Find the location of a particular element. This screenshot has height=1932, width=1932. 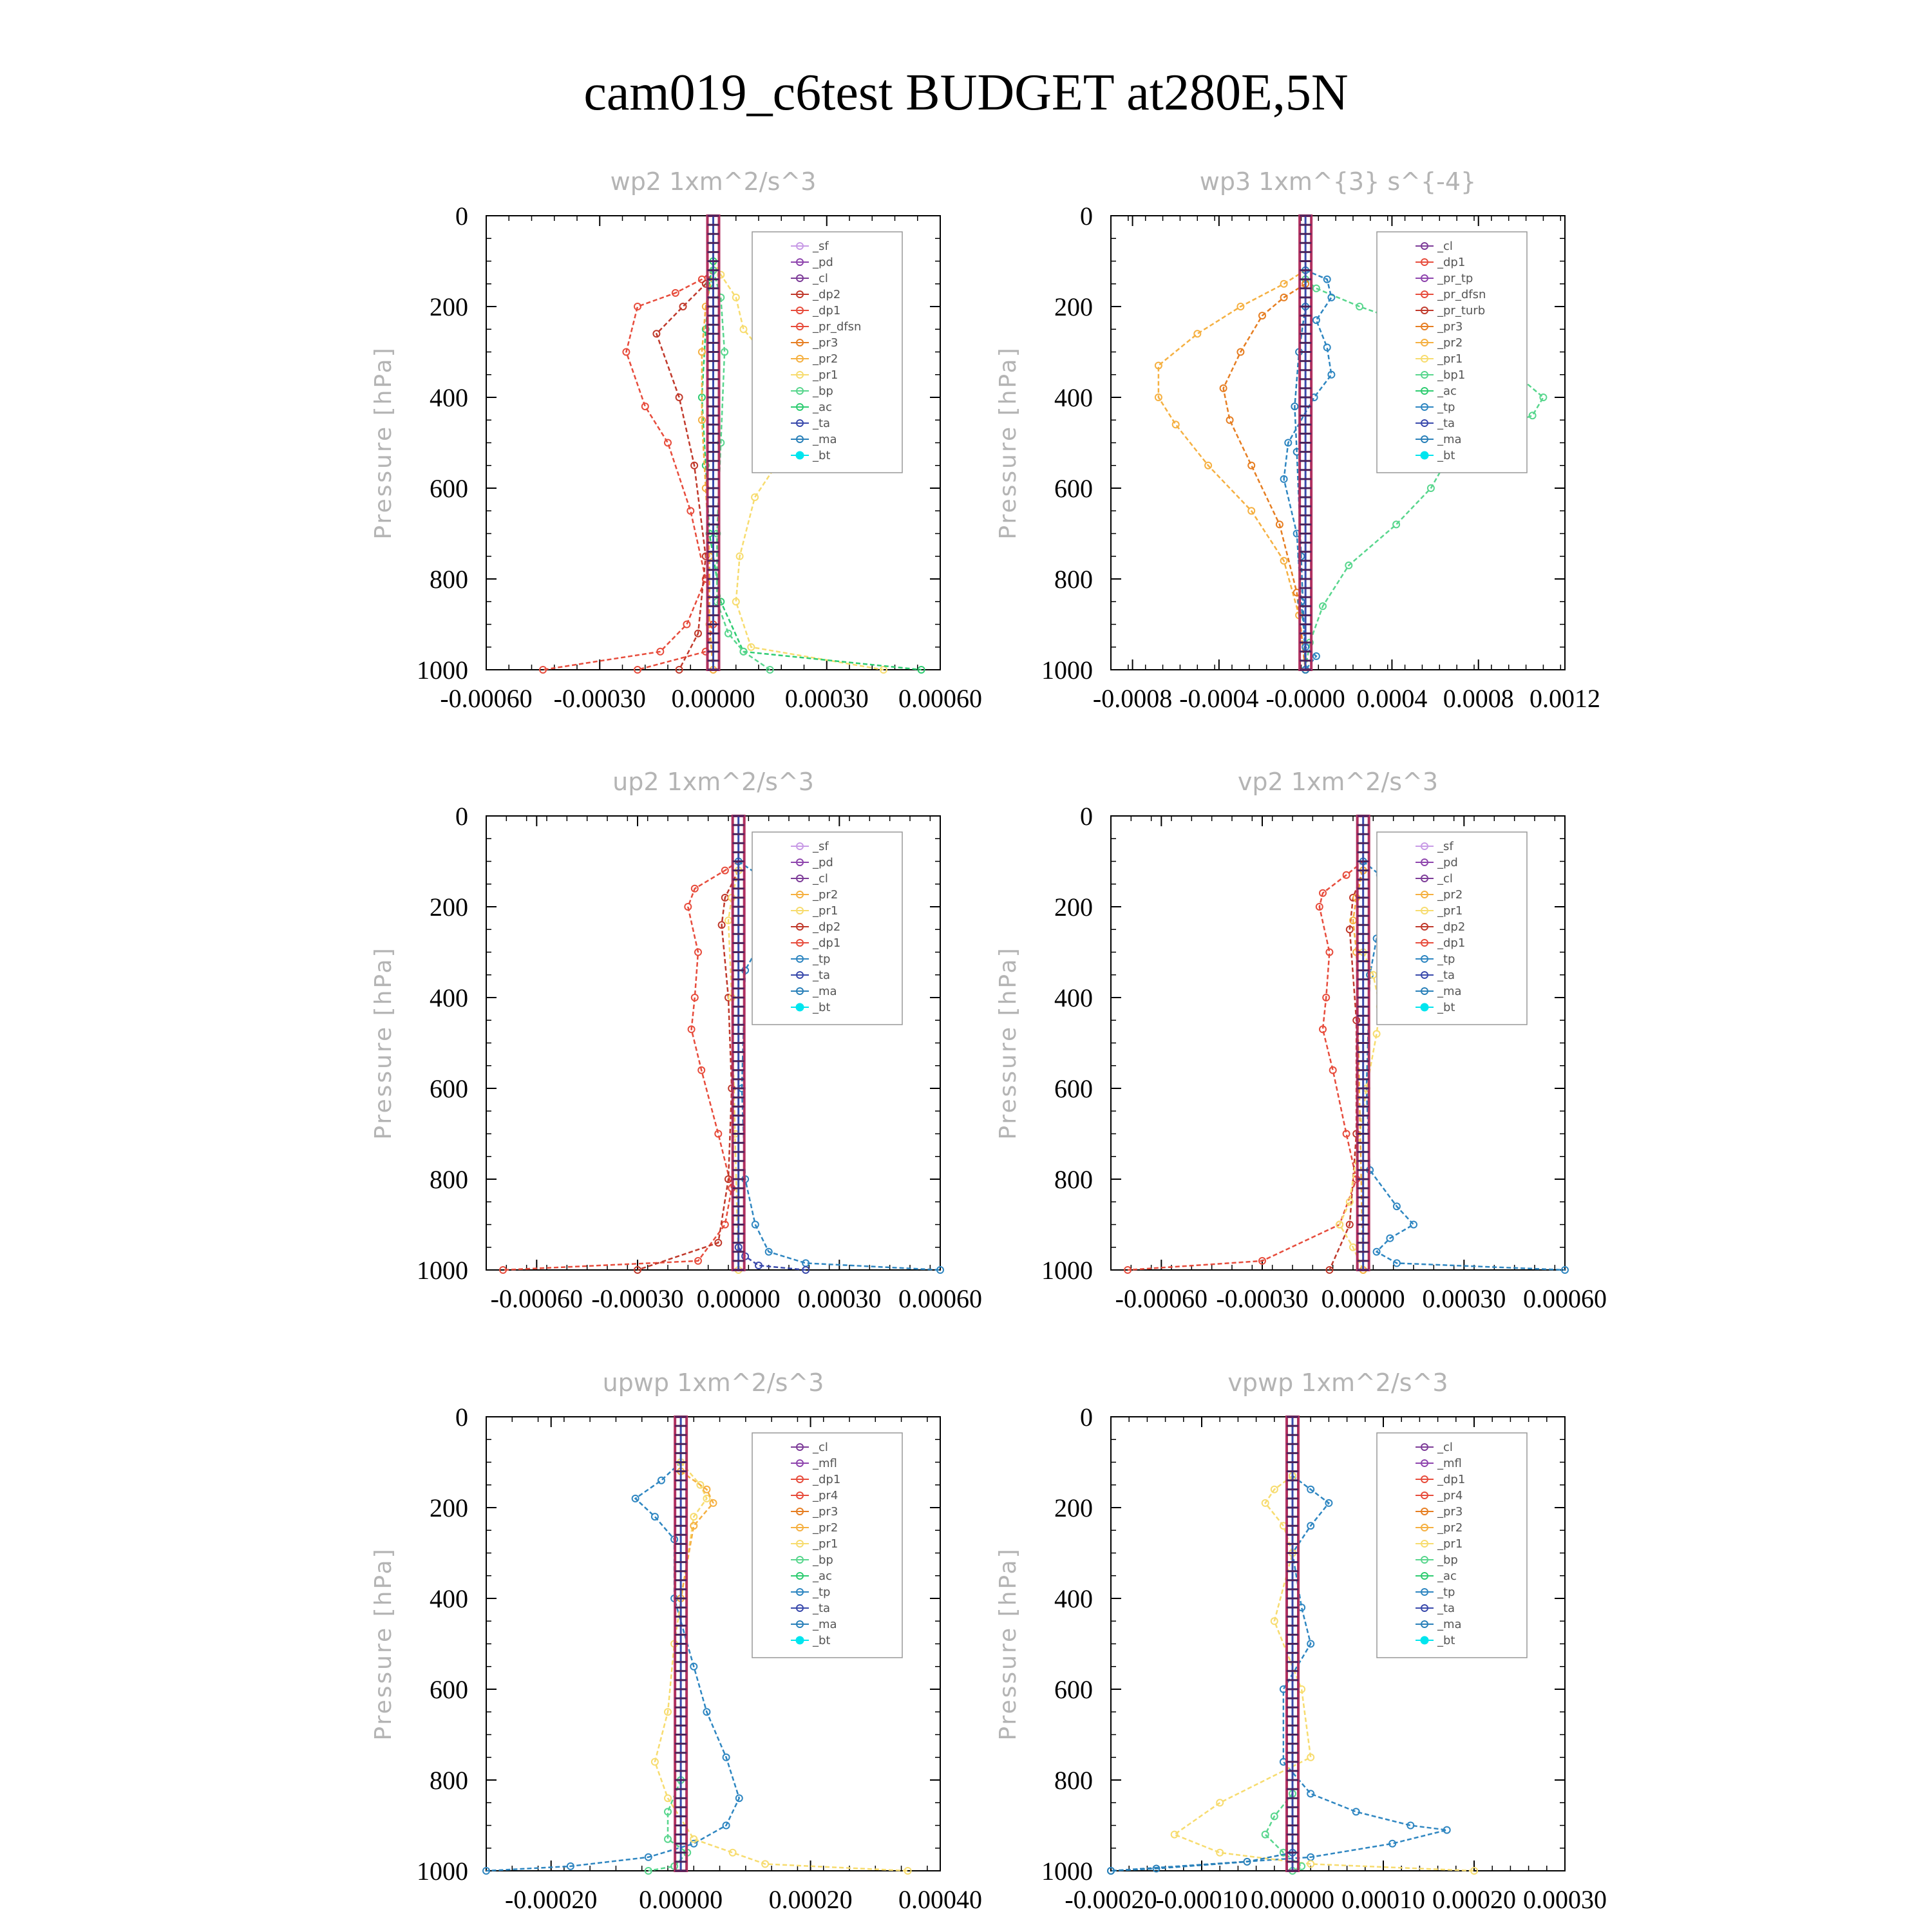

y-tick-label: 0 is located at coordinates (1086, 1417).